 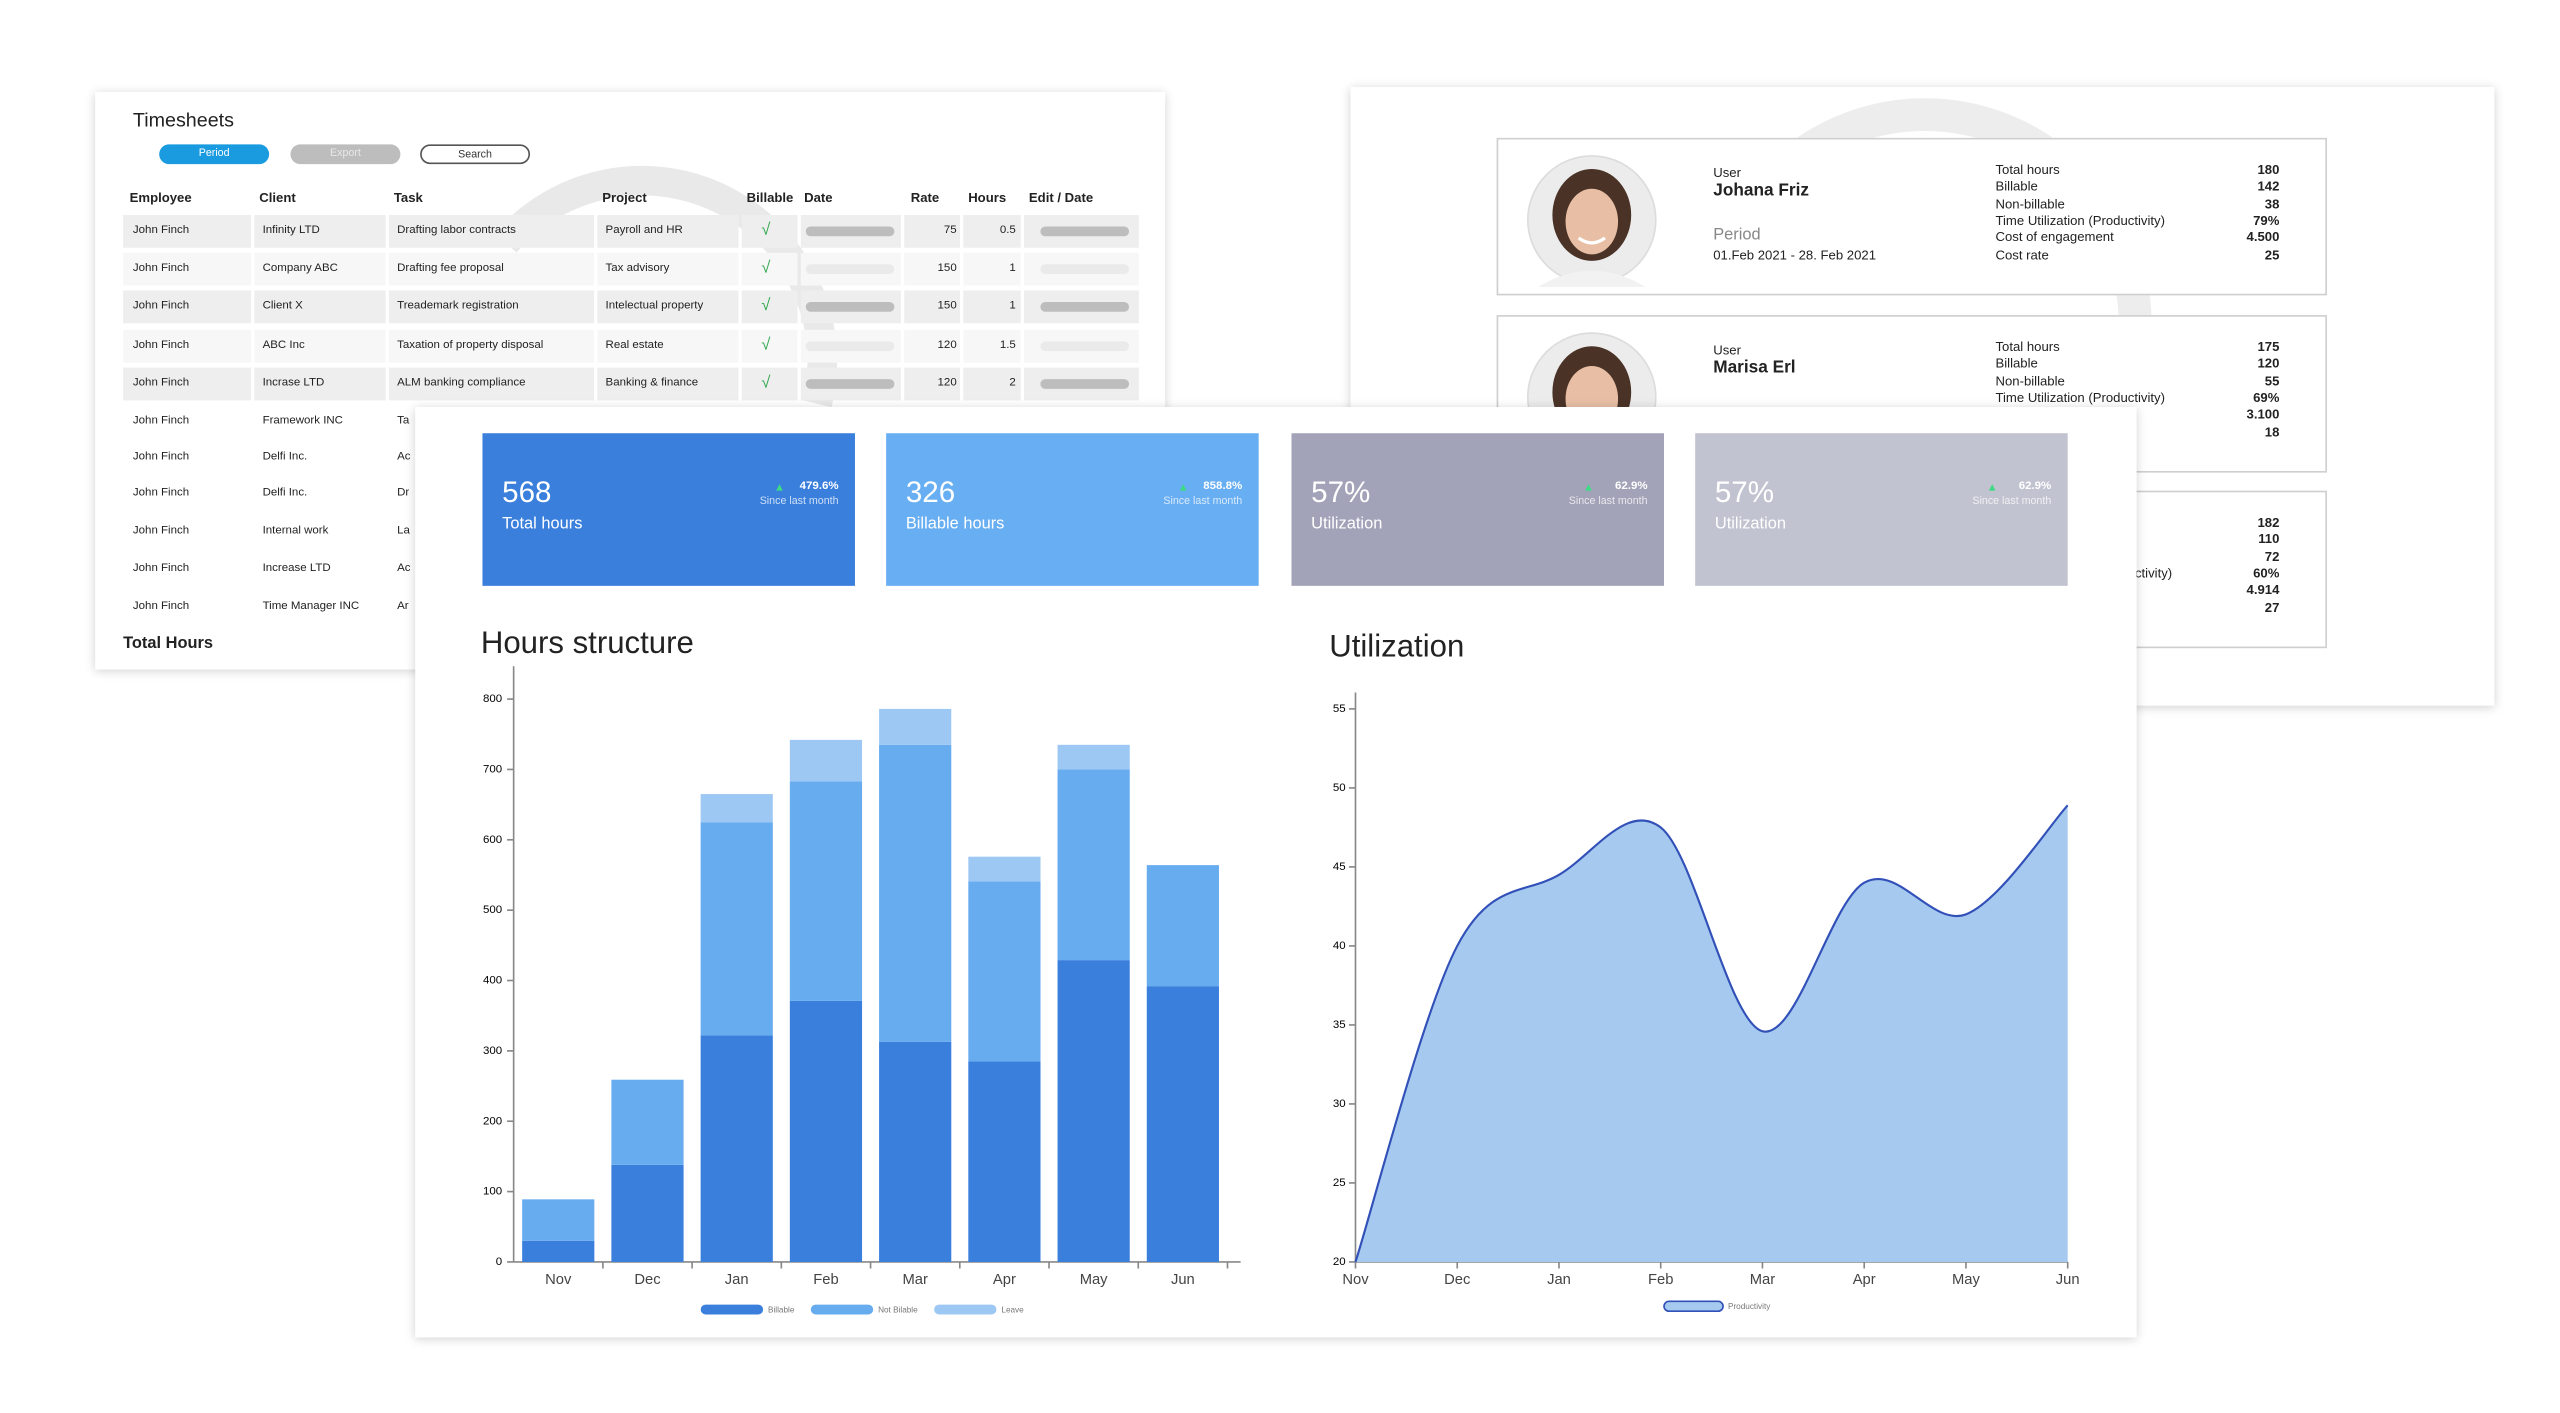 I want to click on cell: ALM banking compliance, so click(x=461, y=383).